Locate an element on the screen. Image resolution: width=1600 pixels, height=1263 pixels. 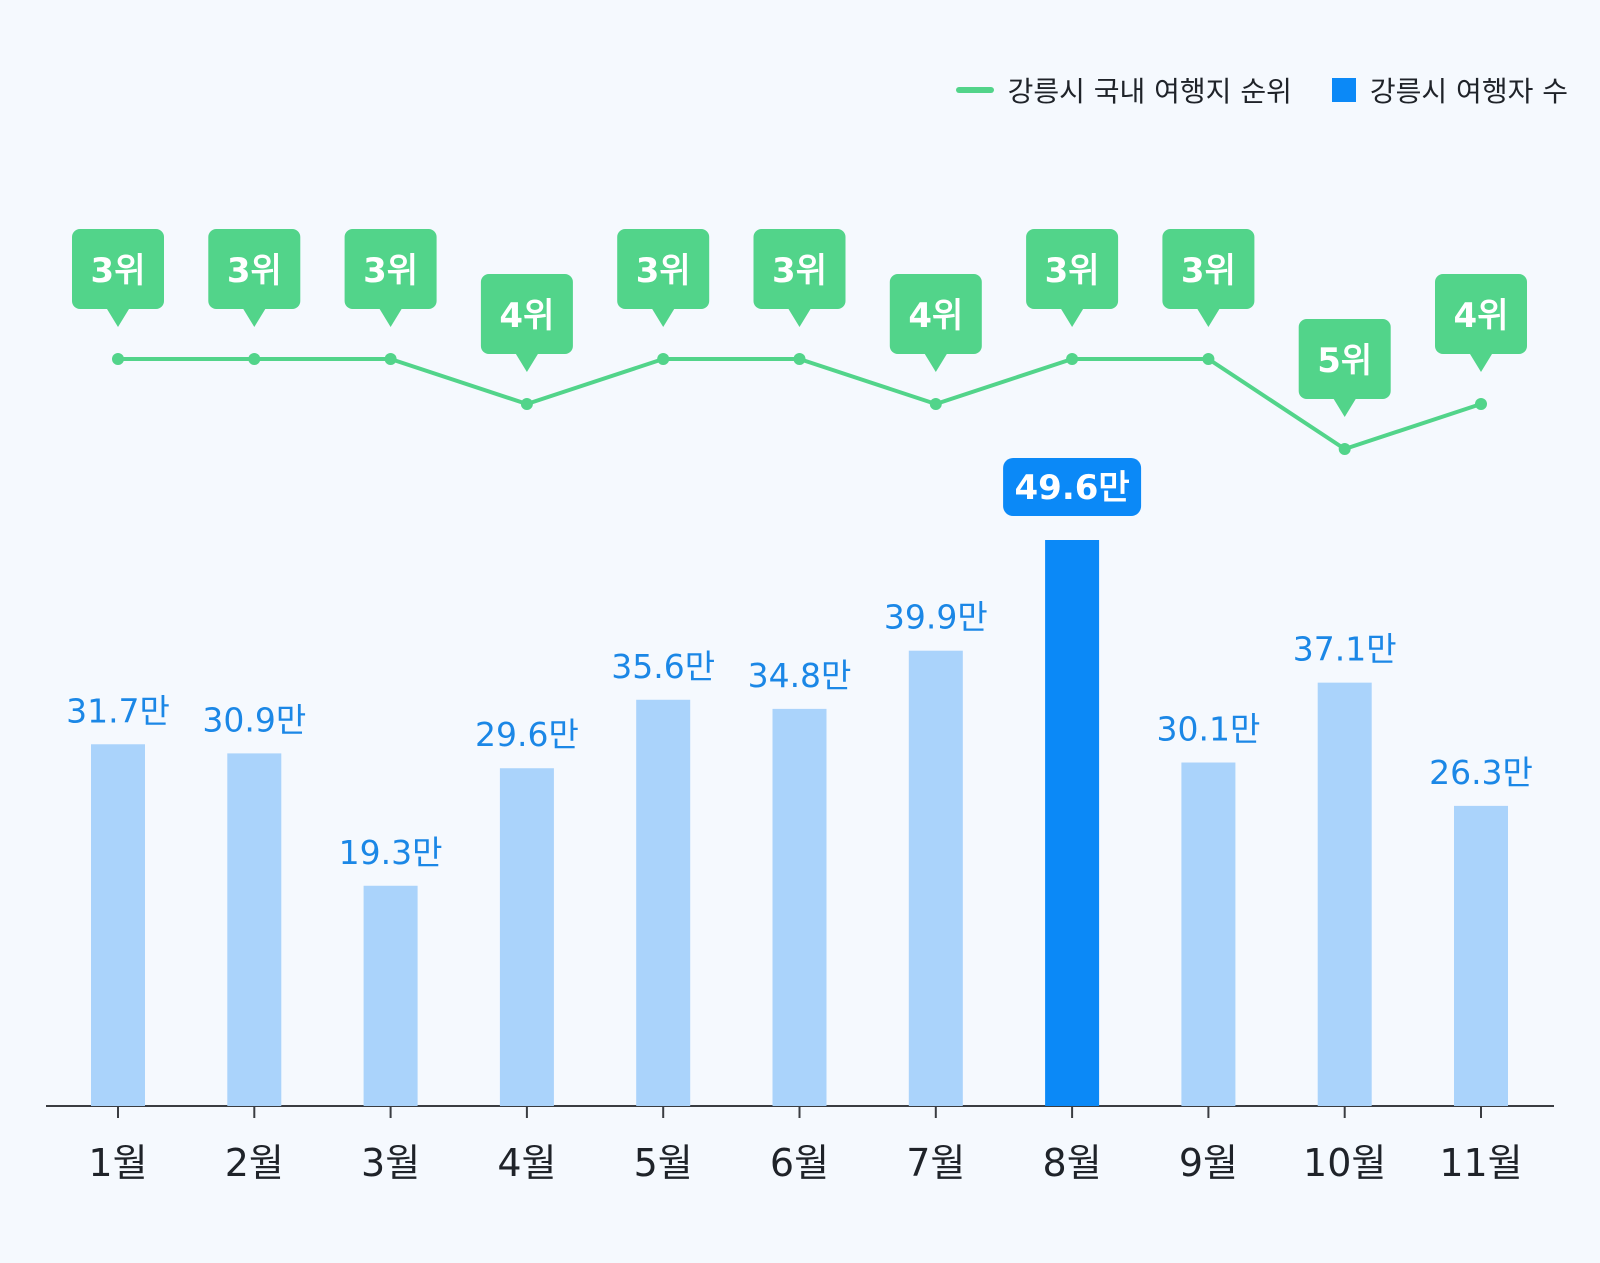
bar-value-label-5: 35.6만 is located at coordinates (663, 666).